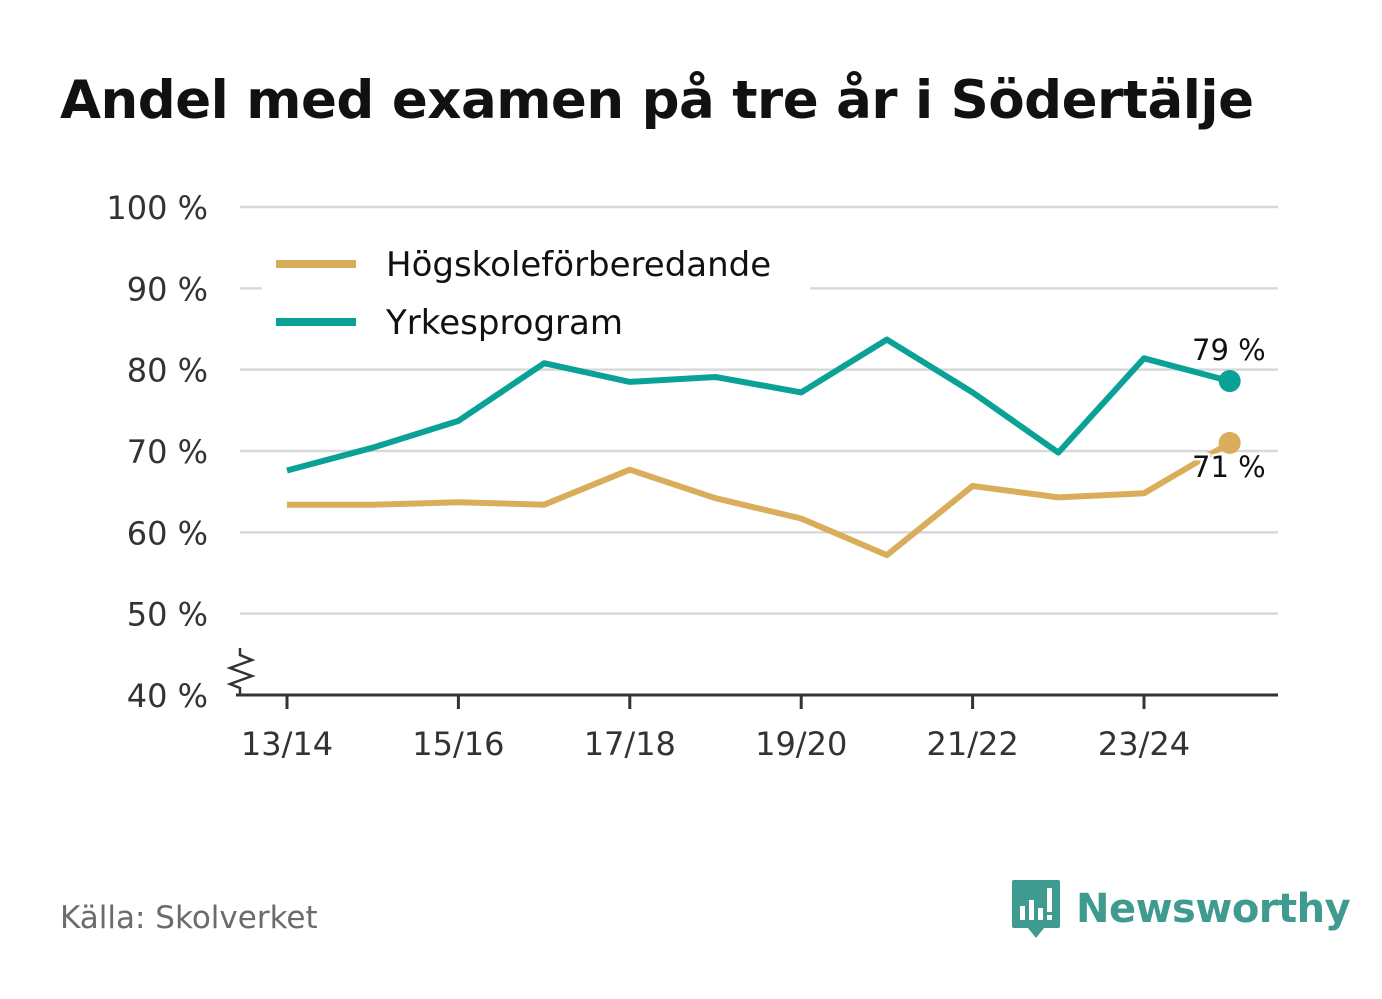 Image resolution: width=1382 pixels, height=999 pixels. I want to click on x-tick-label-15/16: 15/16, so click(458, 744).